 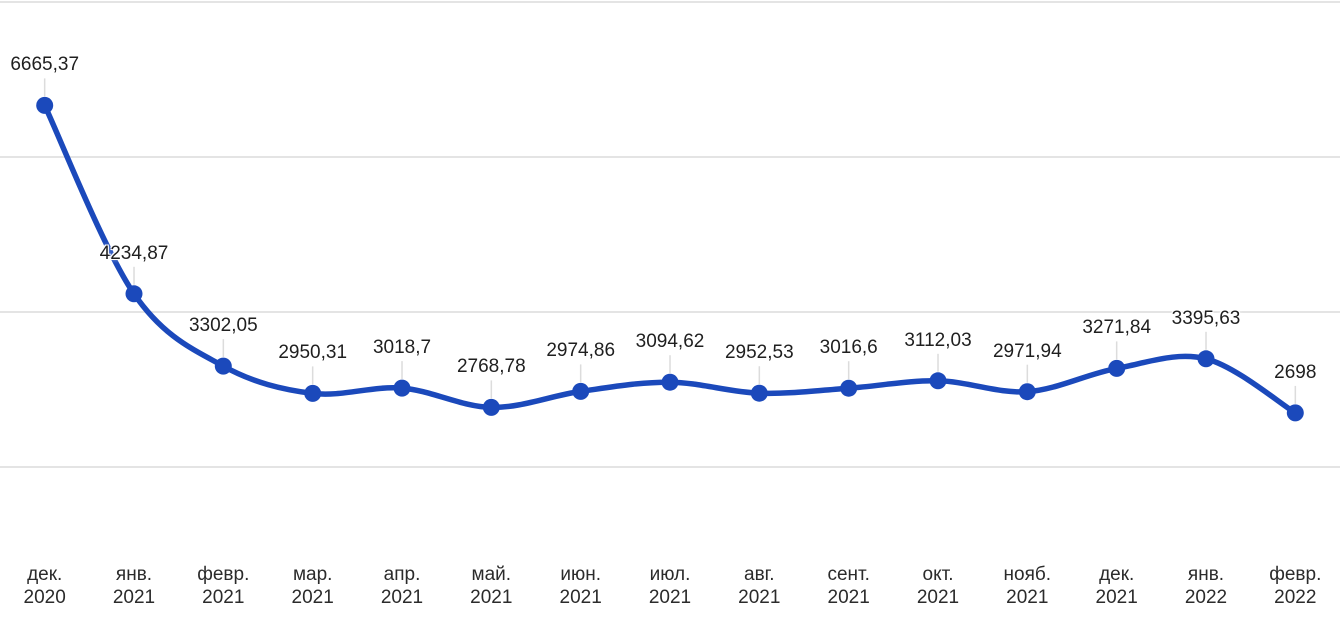 What do you see at coordinates (402, 586) in the screenshot?
I see `x-axis-label: апр. 2021` at bounding box center [402, 586].